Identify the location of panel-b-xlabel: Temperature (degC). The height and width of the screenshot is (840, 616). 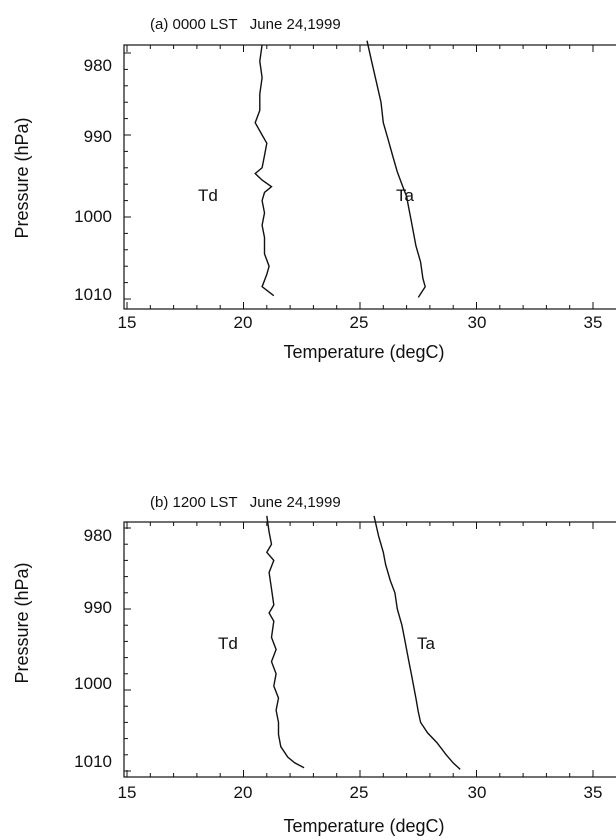
(363, 826).